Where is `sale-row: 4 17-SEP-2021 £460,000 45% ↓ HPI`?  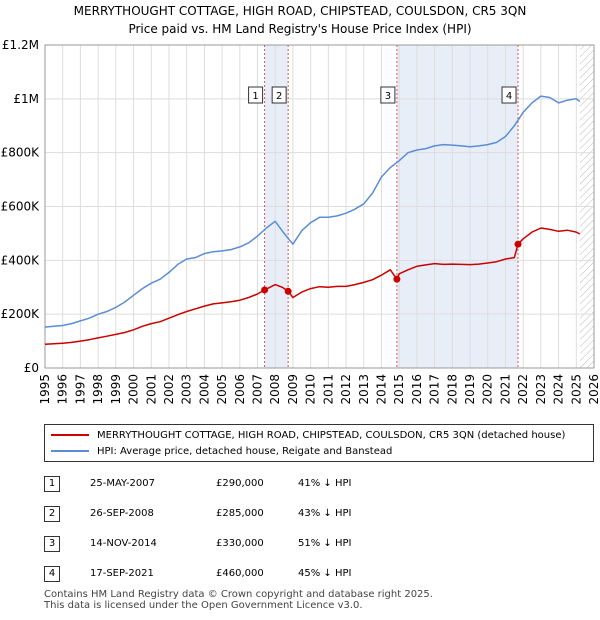 sale-row: 4 17-SEP-2021 £460,000 45% ↓ HPI is located at coordinates (224, 577).